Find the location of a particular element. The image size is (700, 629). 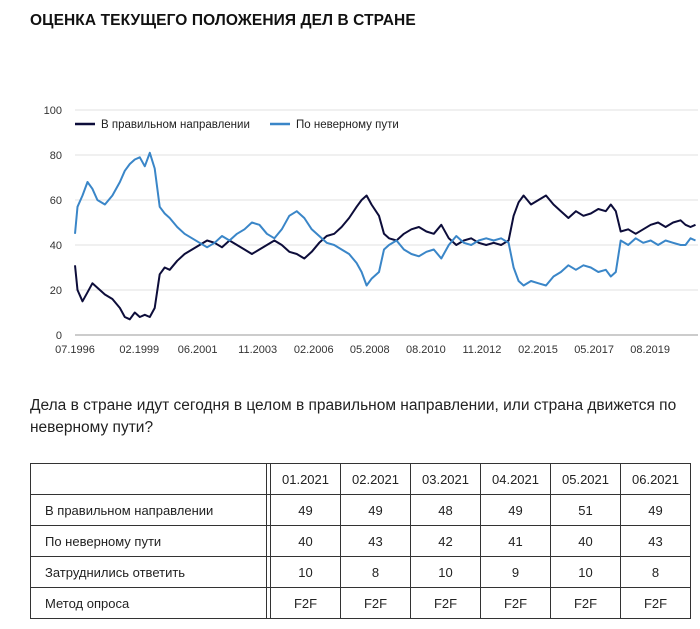

table-header-cell: 05.2021 is located at coordinates (585, 479).